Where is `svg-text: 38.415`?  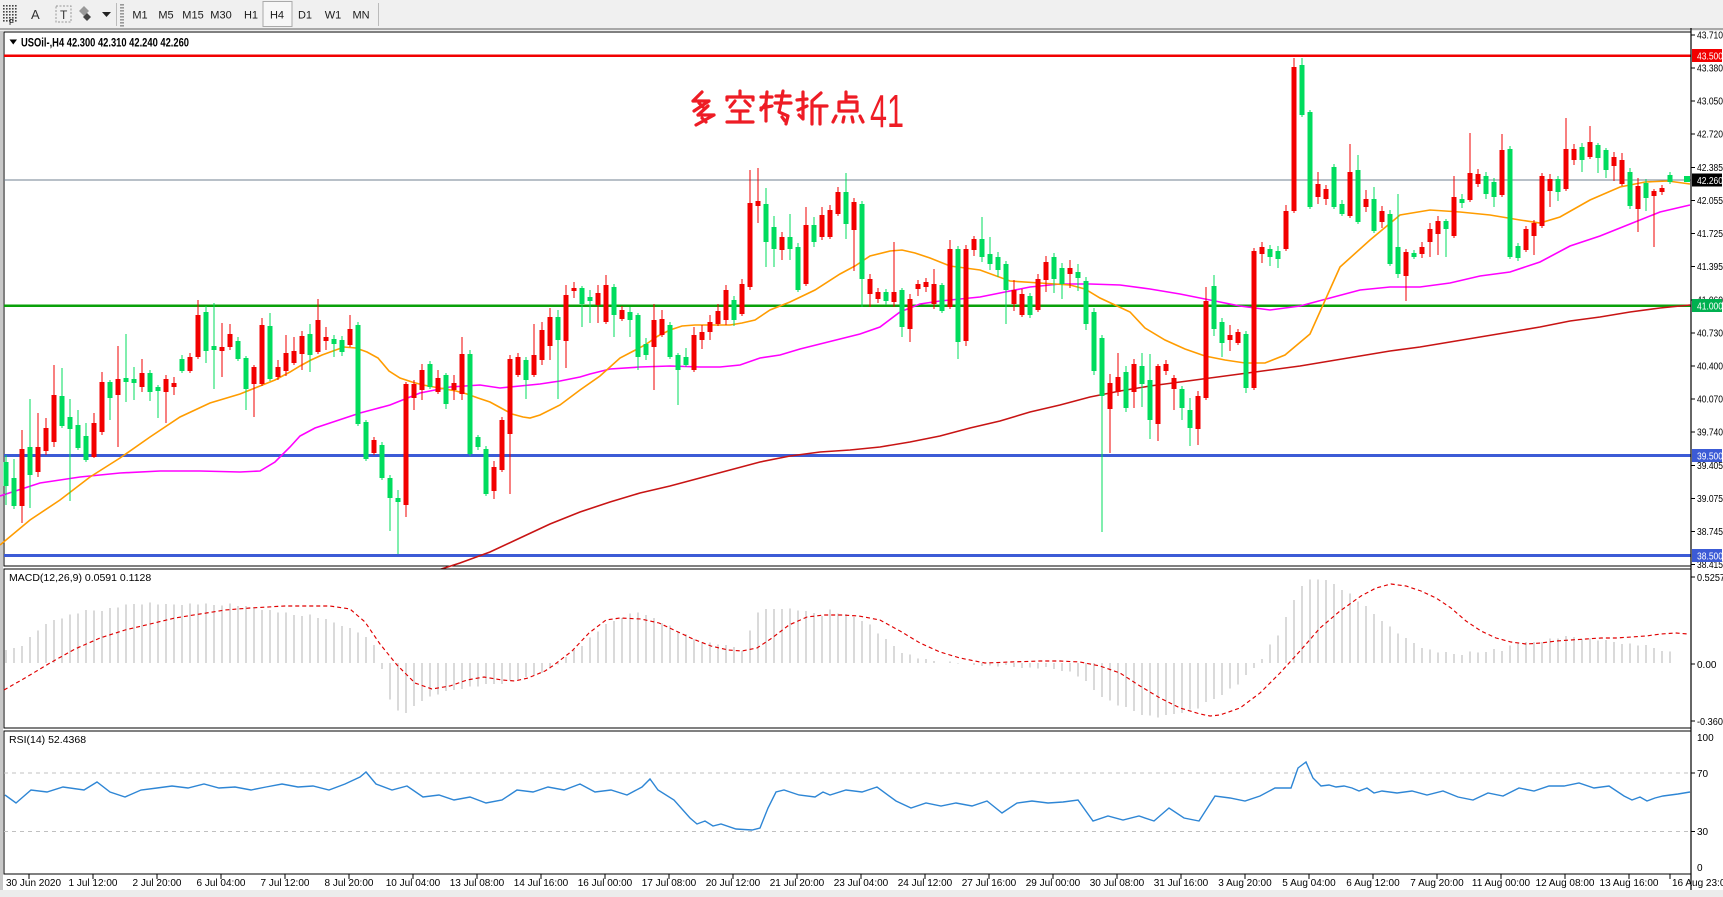
svg-text: 38.415 is located at coordinates (1710, 565).